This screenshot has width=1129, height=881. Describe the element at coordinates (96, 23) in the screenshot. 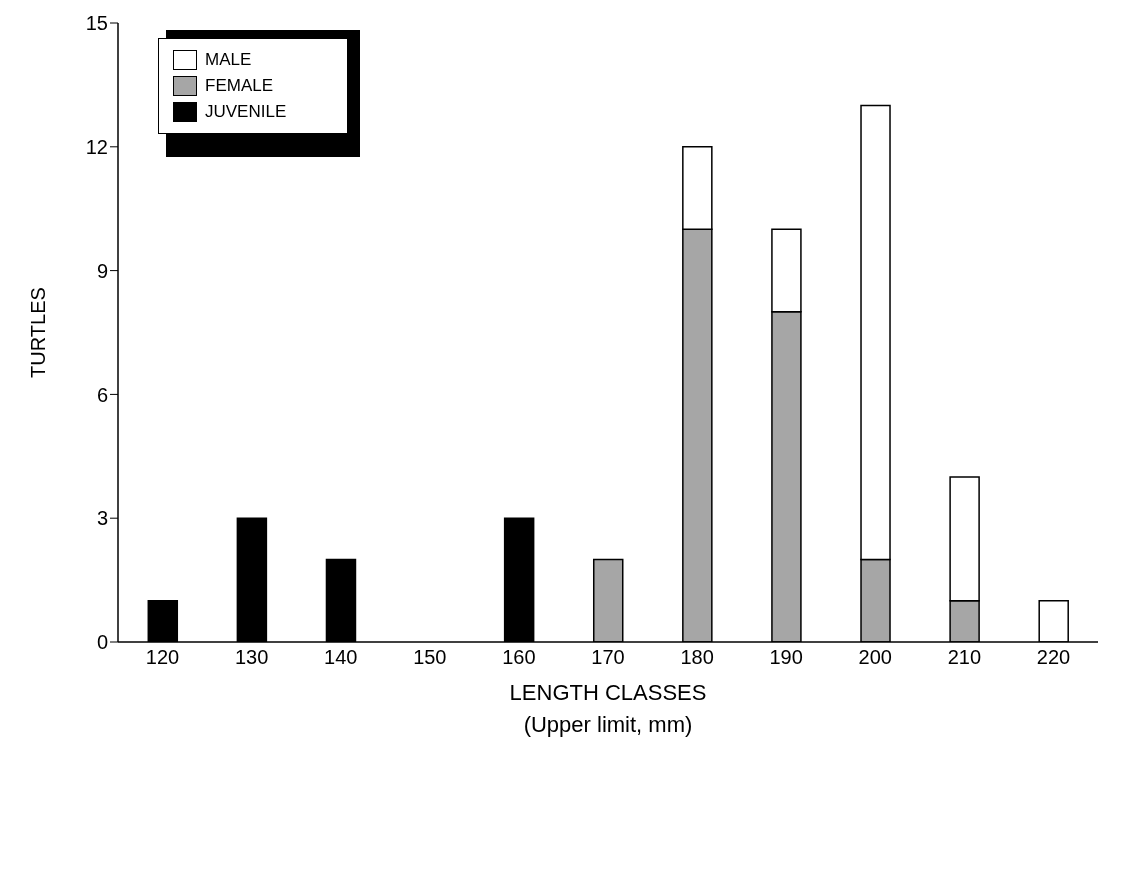

I see `y-tick-label: 15` at that location.